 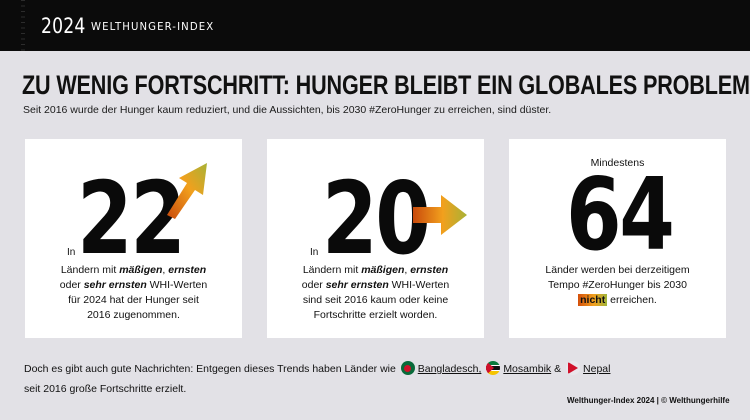 What do you see at coordinates (376, 218) in the screenshot?
I see `card-number: 20` at bounding box center [376, 218].